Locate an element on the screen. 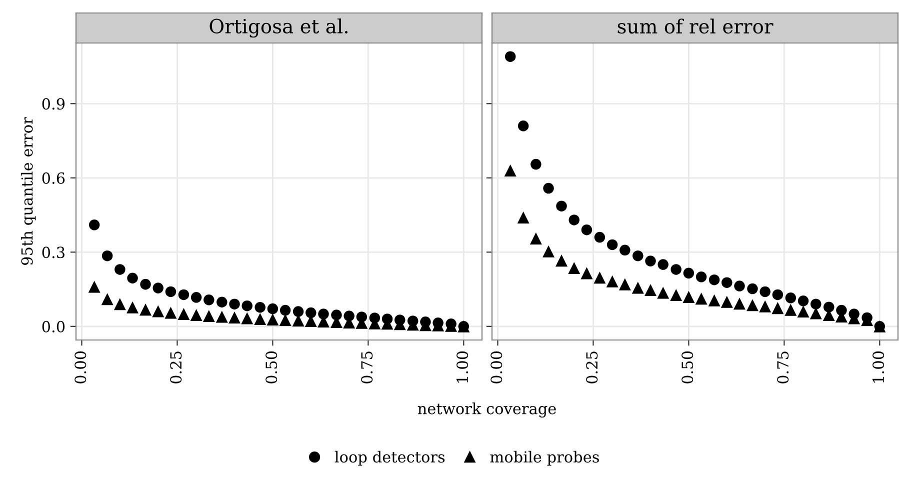  y-axis-title: 95th quantile error is located at coordinates (28, 191).